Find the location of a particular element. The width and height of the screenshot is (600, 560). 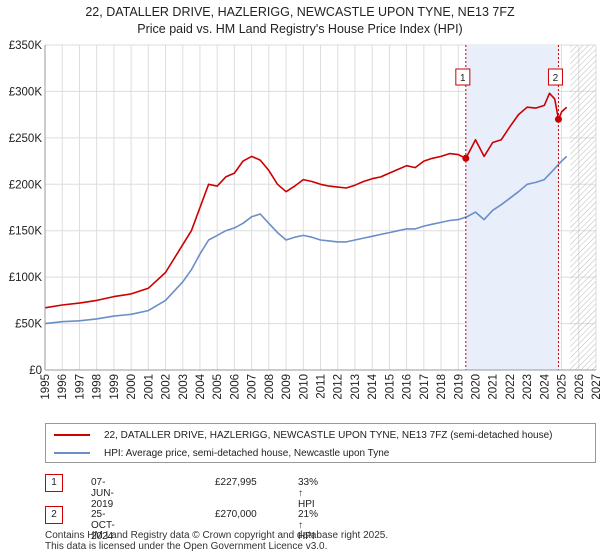

y-tick-label: £50K is located at coordinates (28, 325).